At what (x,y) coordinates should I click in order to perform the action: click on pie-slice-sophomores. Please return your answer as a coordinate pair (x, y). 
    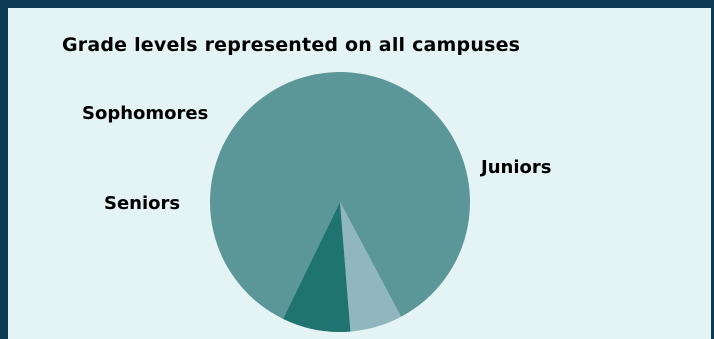
    Looking at the image, I should click on (317, 267).